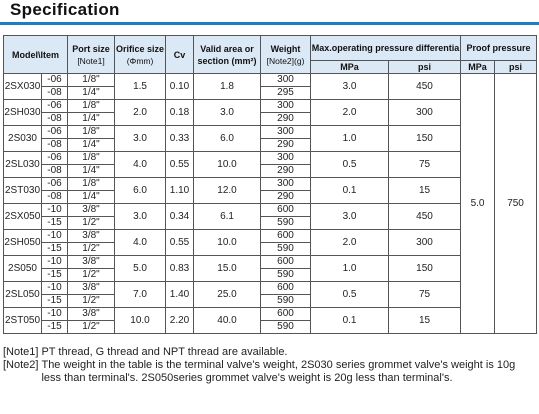 The width and height of the screenshot is (539, 414). Describe the element at coordinates (140, 138) in the screenshot. I see `orifice-cell: 3.0` at that location.